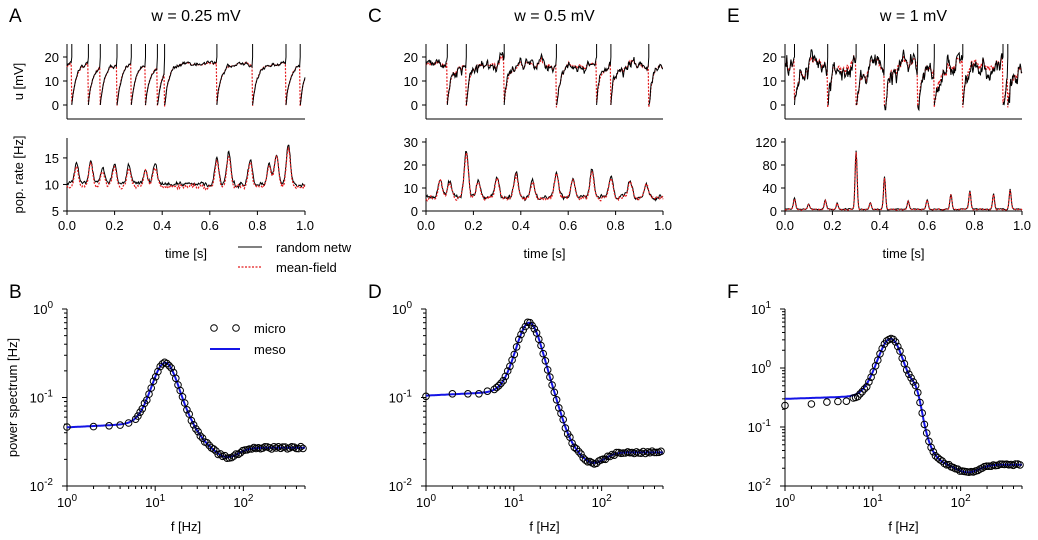 Image resolution: width=1038 pixels, height=540 pixels. What do you see at coordinates (186, 526) in the screenshot?
I see `x-axis-label: f [Hz]` at bounding box center [186, 526].